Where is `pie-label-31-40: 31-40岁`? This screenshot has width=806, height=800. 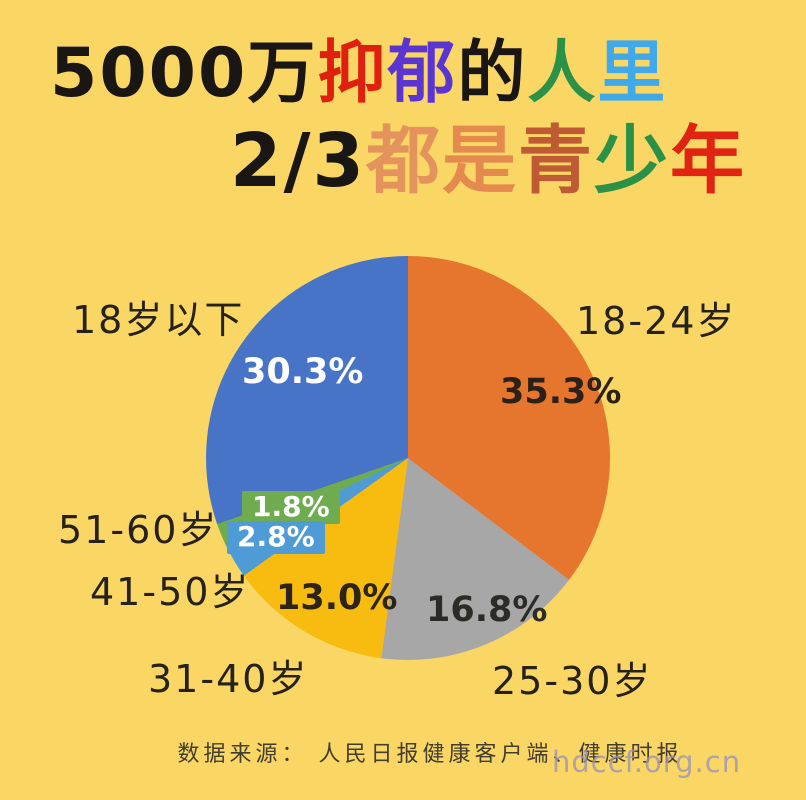
pie-label-31-40: 31-40岁 is located at coordinates (228, 679).